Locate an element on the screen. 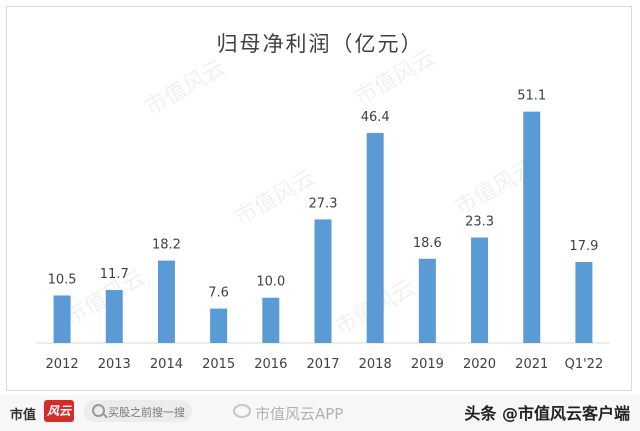  x-tick-label: 2017 is located at coordinates (322, 364).